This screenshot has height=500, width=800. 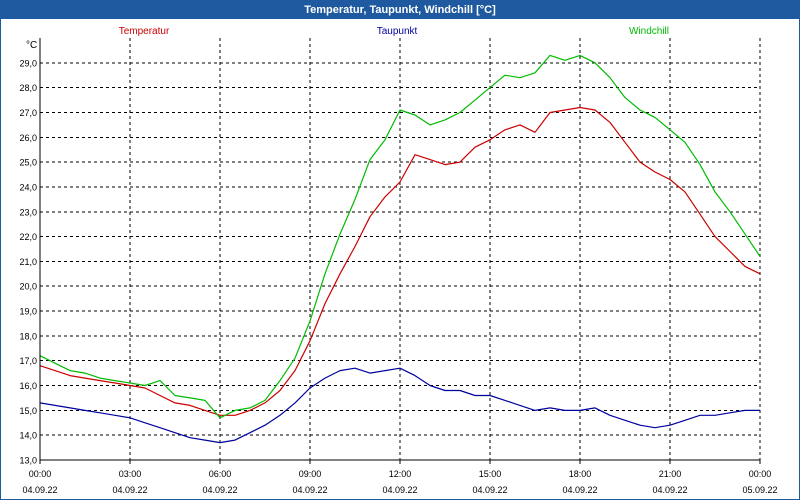 What do you see at coordinates (399, 405) in the screenshot?
I see `series-line-taupunkt` at bounding box center [399, 405].